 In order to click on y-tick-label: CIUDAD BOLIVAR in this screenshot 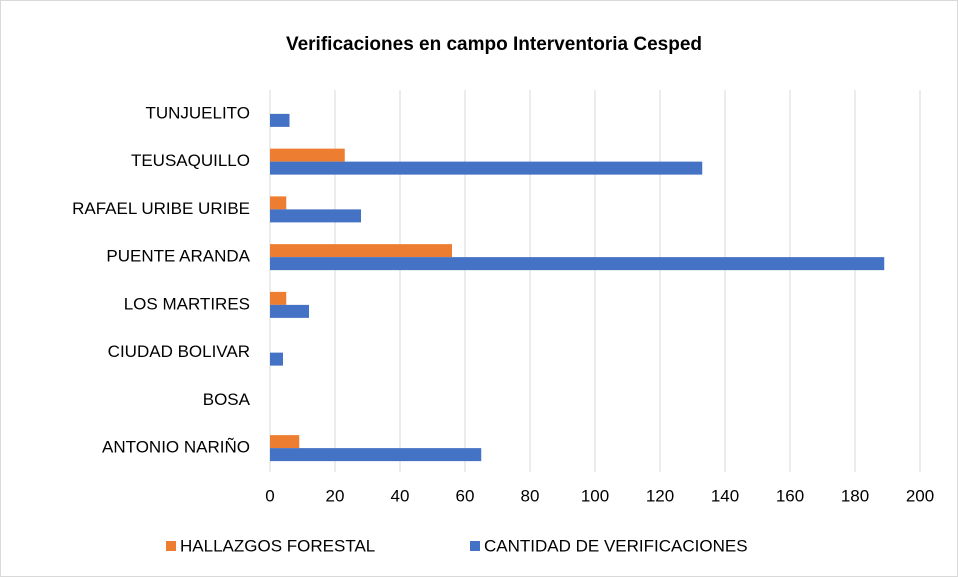, I will do `click(179, 351)`.